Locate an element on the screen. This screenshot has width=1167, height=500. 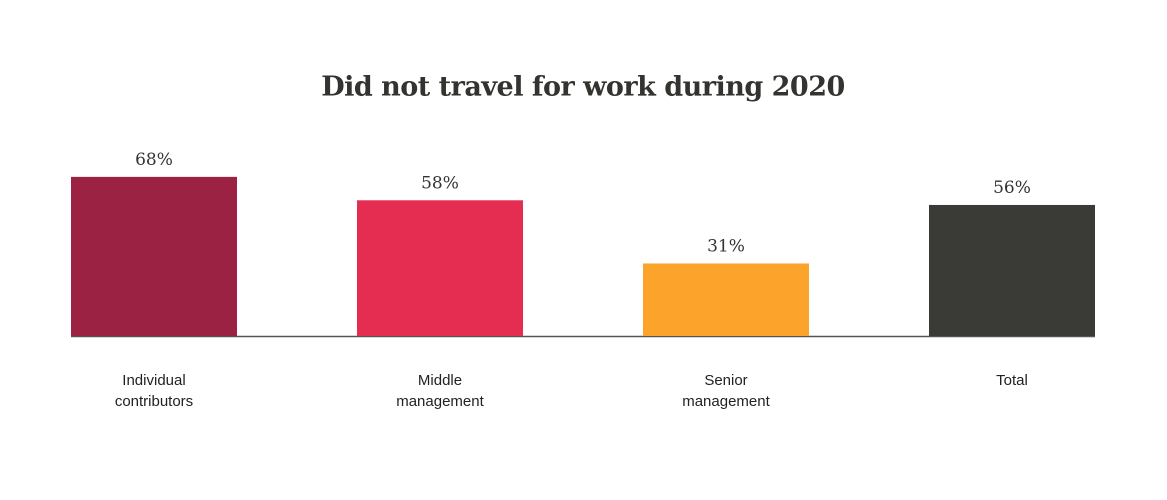
value-label: 31% is located at coordinates (726, 246).